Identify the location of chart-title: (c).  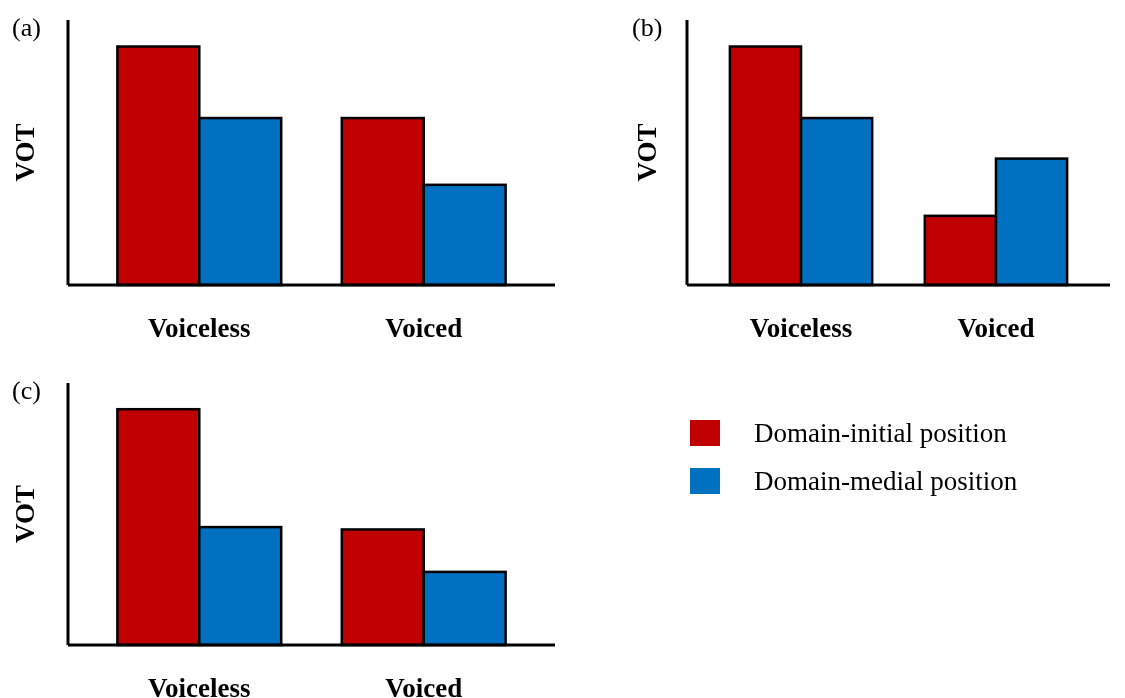
(26, 390).